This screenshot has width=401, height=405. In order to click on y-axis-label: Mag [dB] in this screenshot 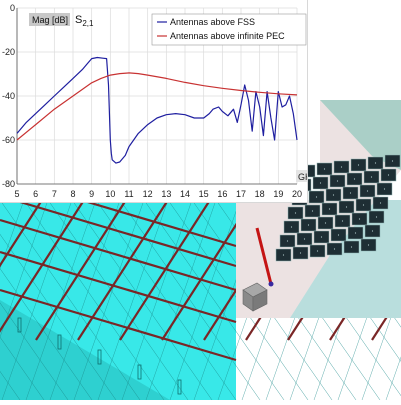, I will do `click(50, 20)`.